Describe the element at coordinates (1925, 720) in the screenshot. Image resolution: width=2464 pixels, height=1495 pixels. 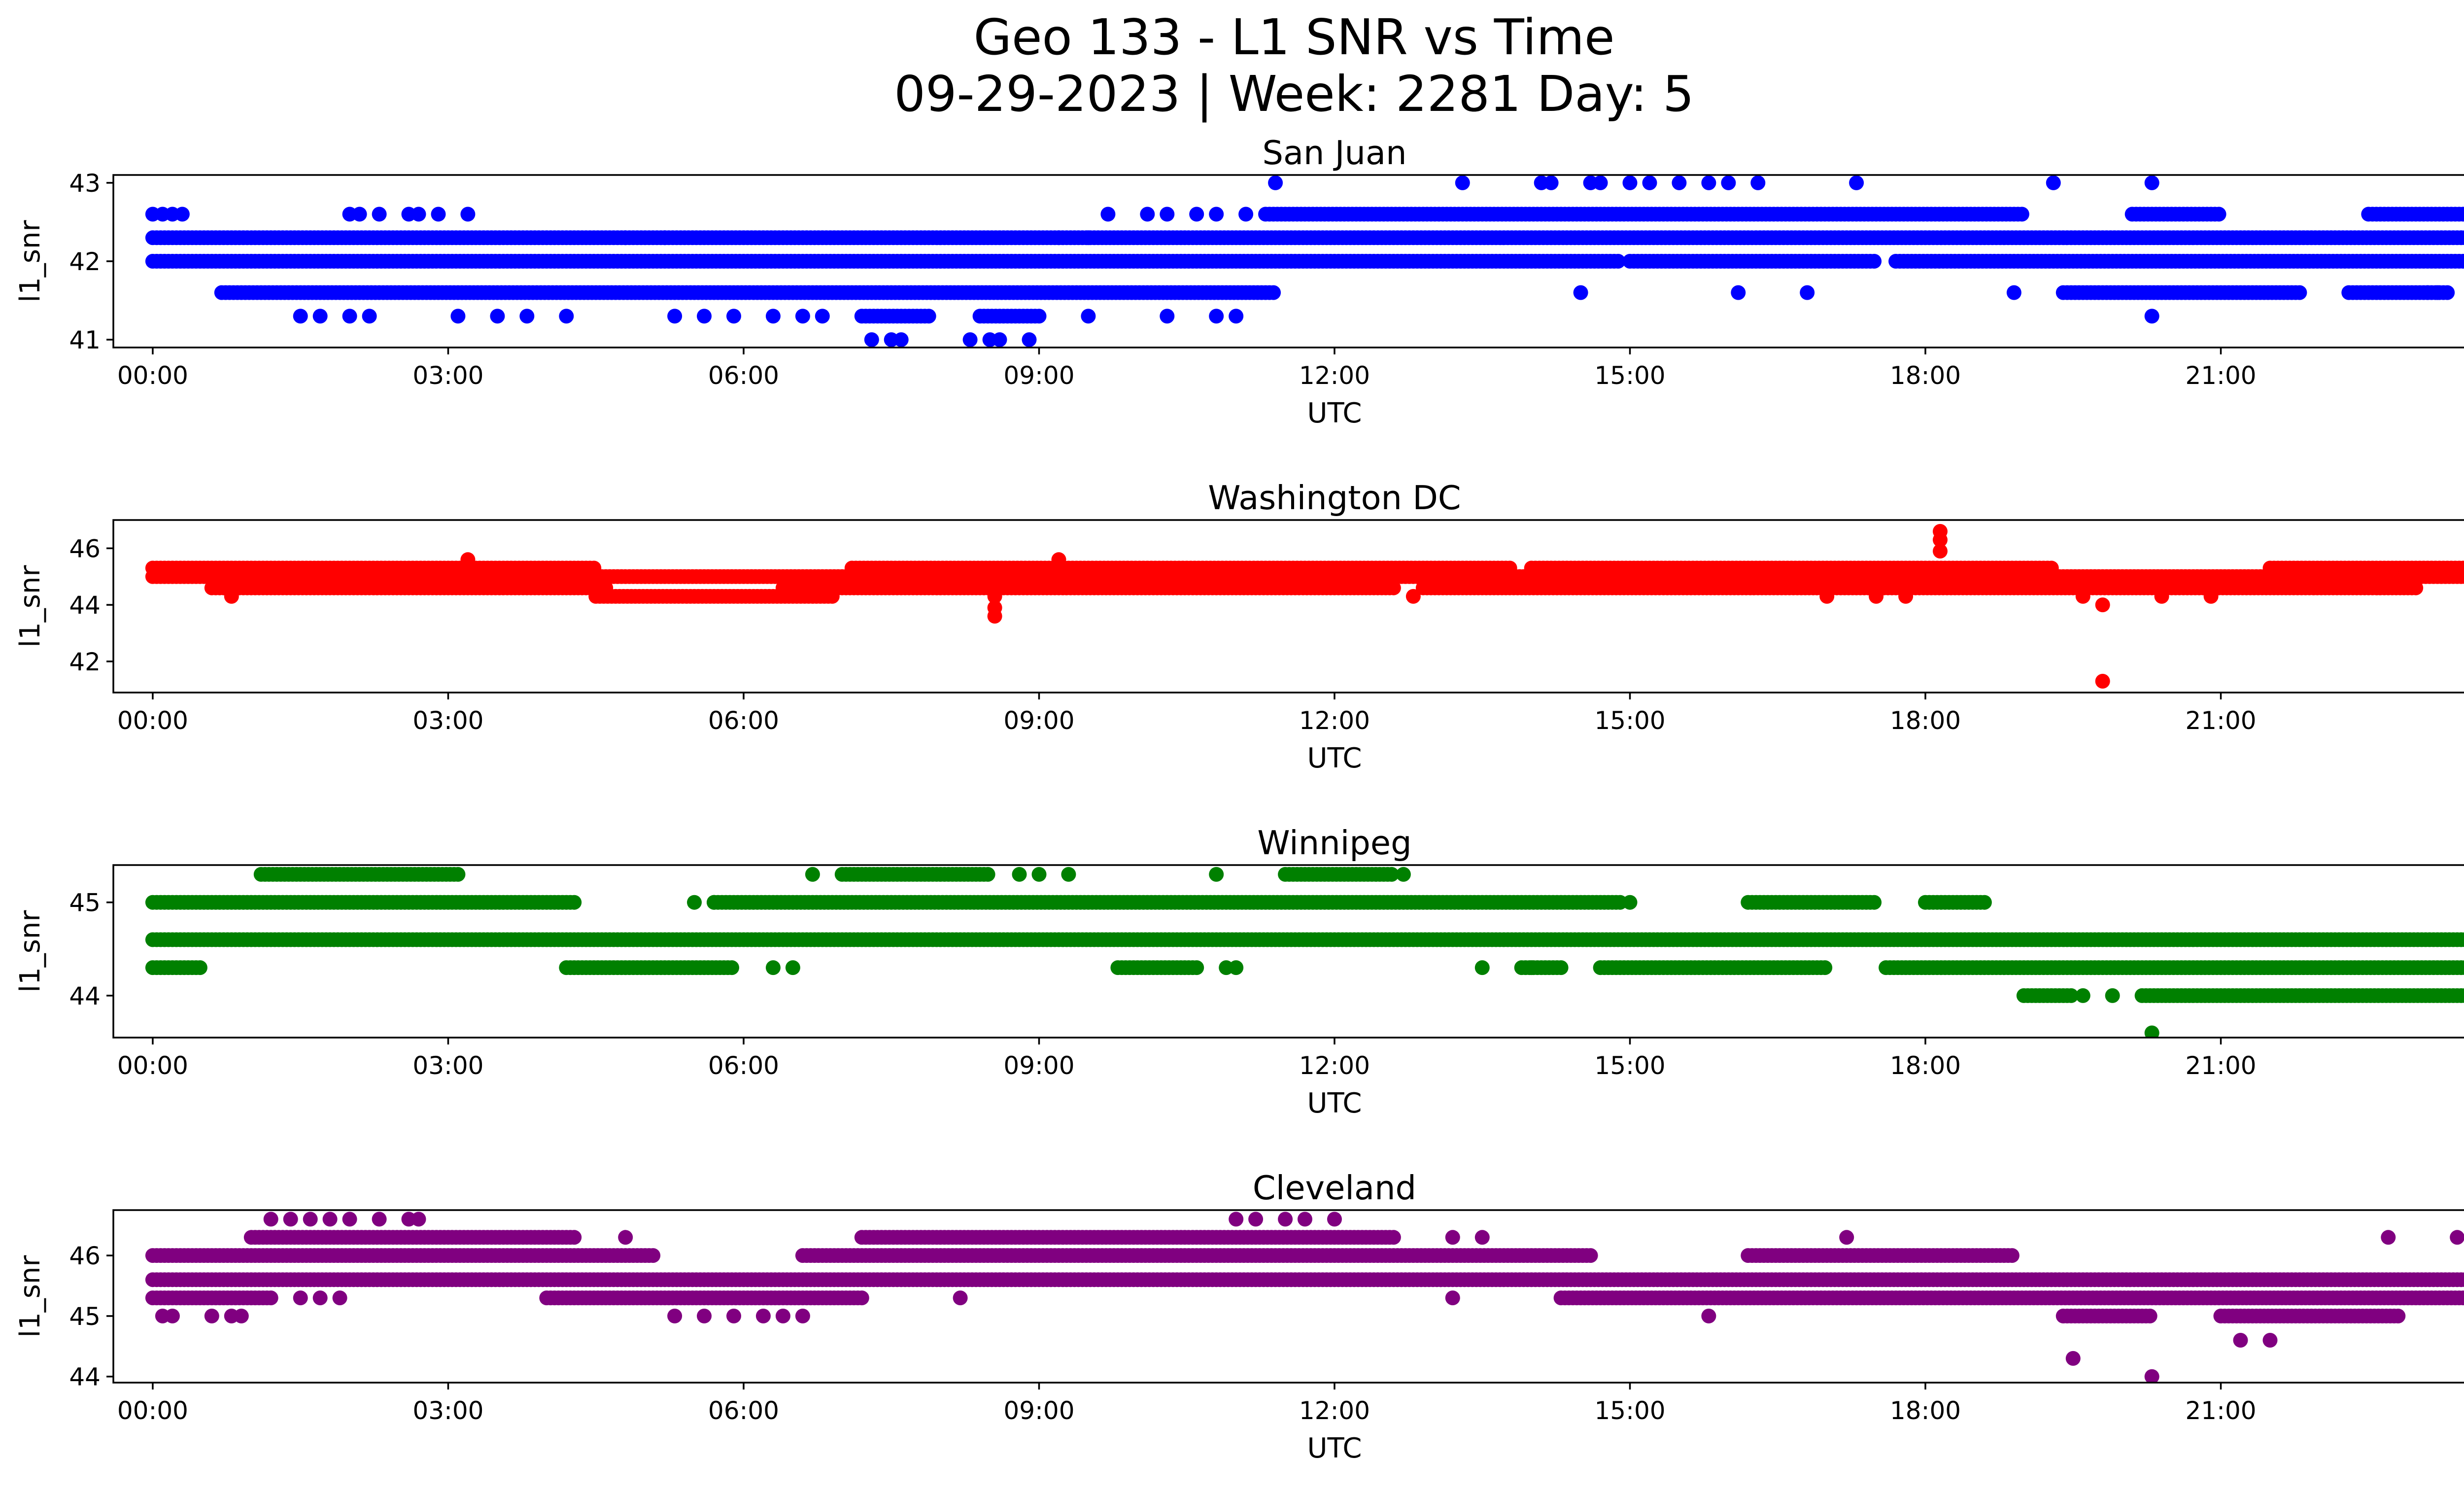
I see `x-tick-label: 18:00` at that location.